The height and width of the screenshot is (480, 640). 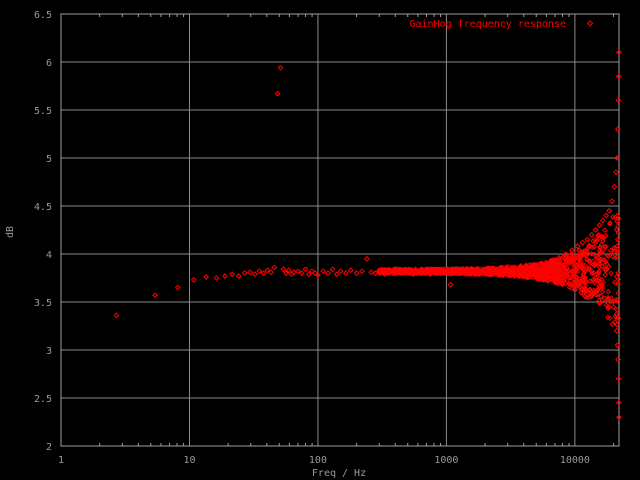 What do you see at coordinates (590, 23) in the screenshot?
I see `legend-marker-icon` at bounding box center [590, 23].